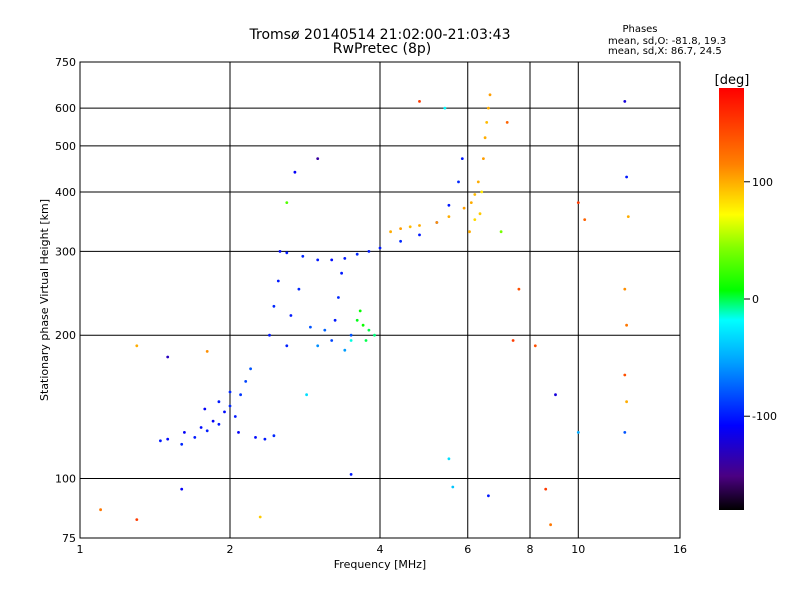 Image resolution: width=800 pixels, height=600 pixels. I want to click on colorbar, so click(731, 299).